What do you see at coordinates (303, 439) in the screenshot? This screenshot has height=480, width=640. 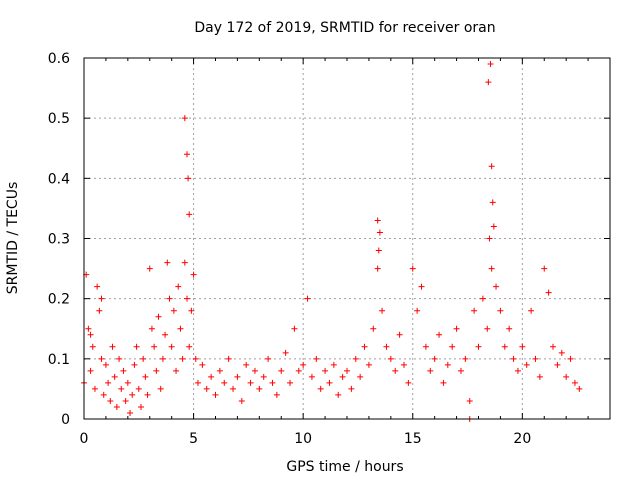 I see `x-tick-label: 10` at bounding box center [303, 439].